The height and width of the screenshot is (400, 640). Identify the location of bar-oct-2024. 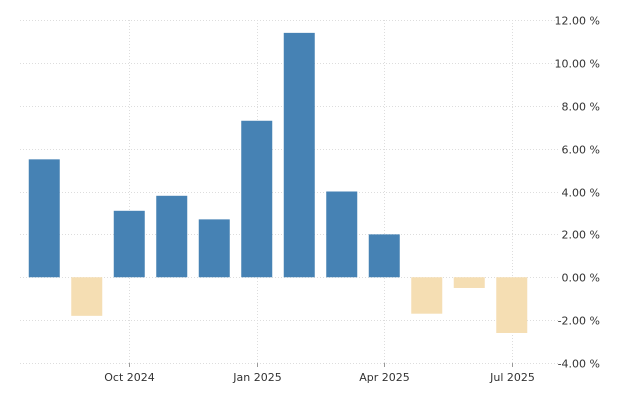
(129, 244).